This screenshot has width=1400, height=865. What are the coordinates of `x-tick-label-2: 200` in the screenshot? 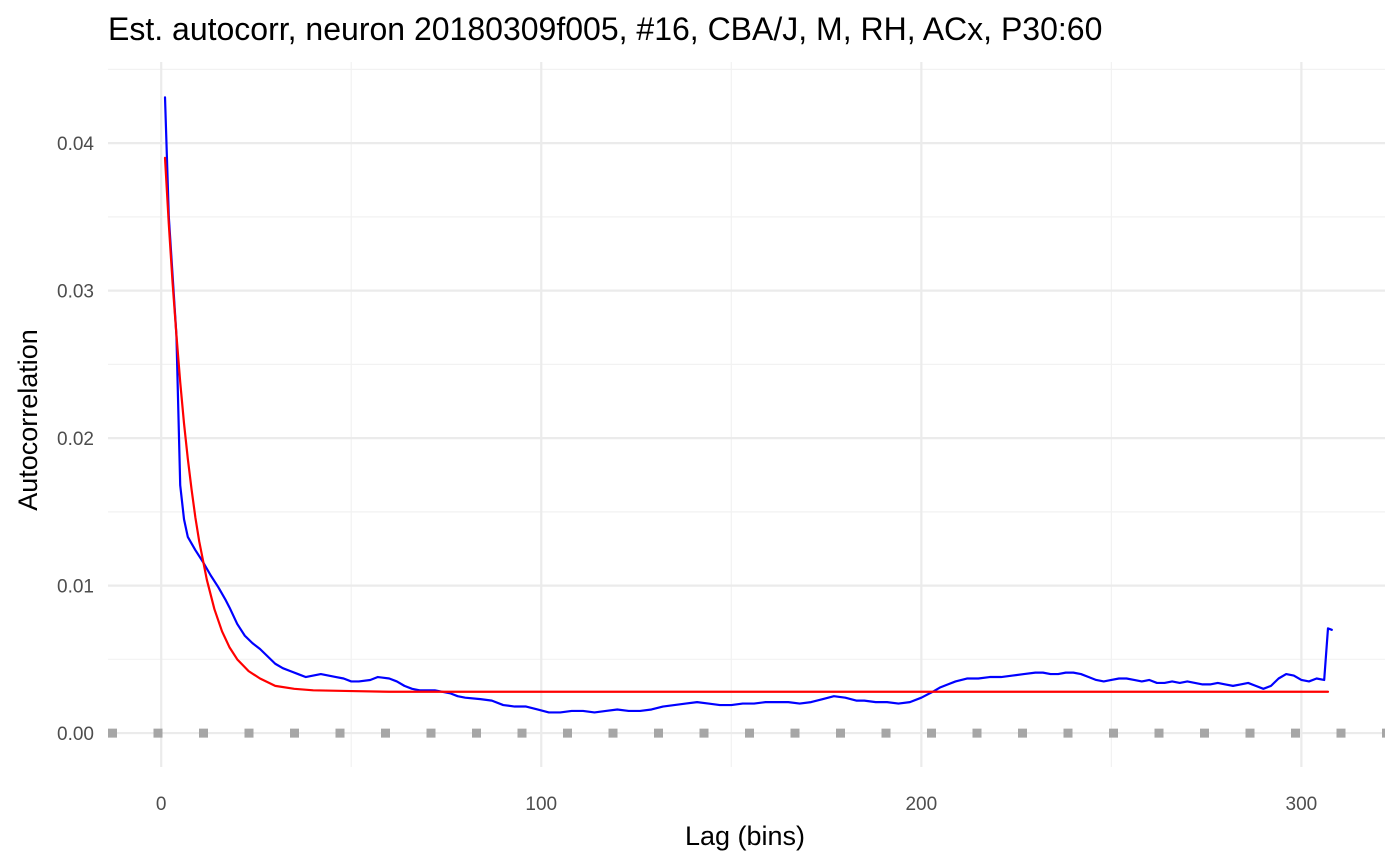 It's located at (921, 804).